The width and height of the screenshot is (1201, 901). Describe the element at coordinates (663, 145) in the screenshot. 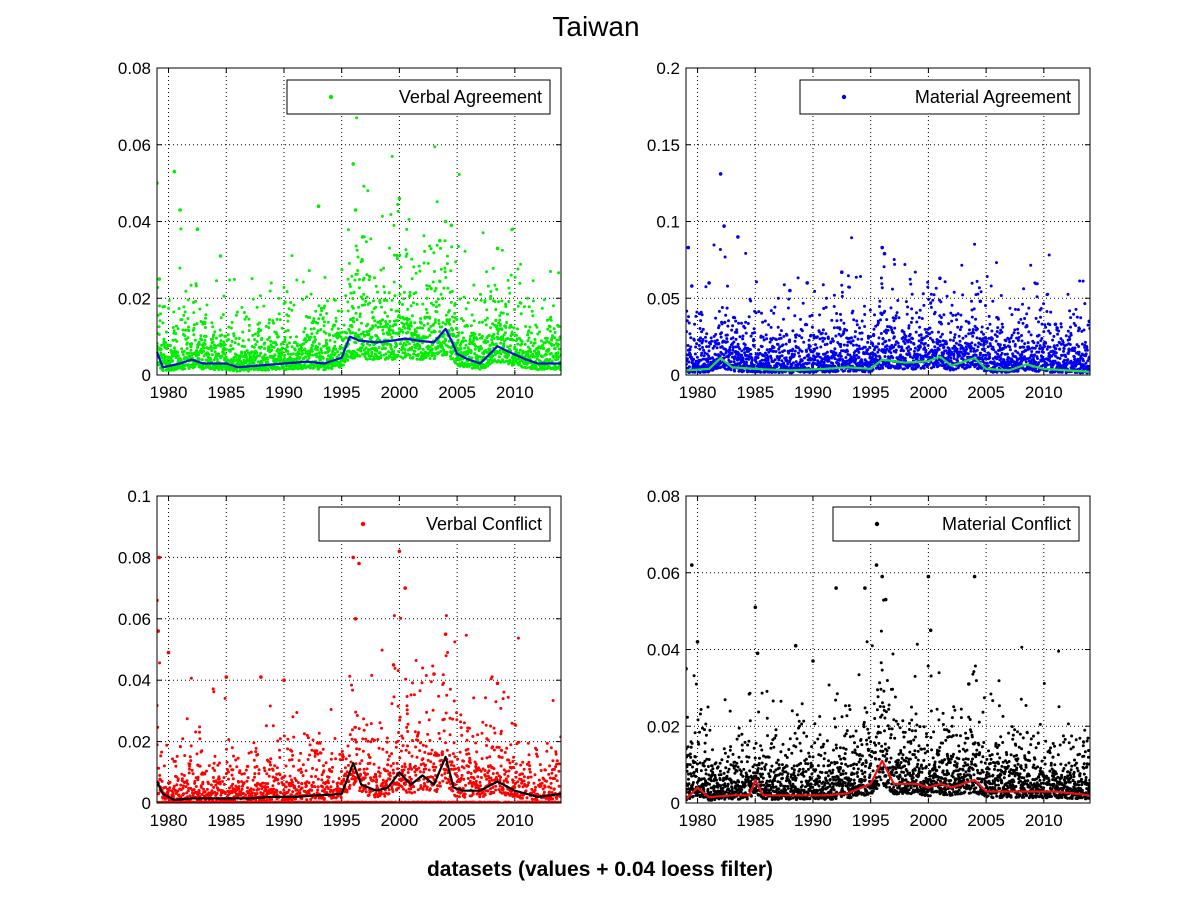

I see `y-tick-label: 0.15` at that location.